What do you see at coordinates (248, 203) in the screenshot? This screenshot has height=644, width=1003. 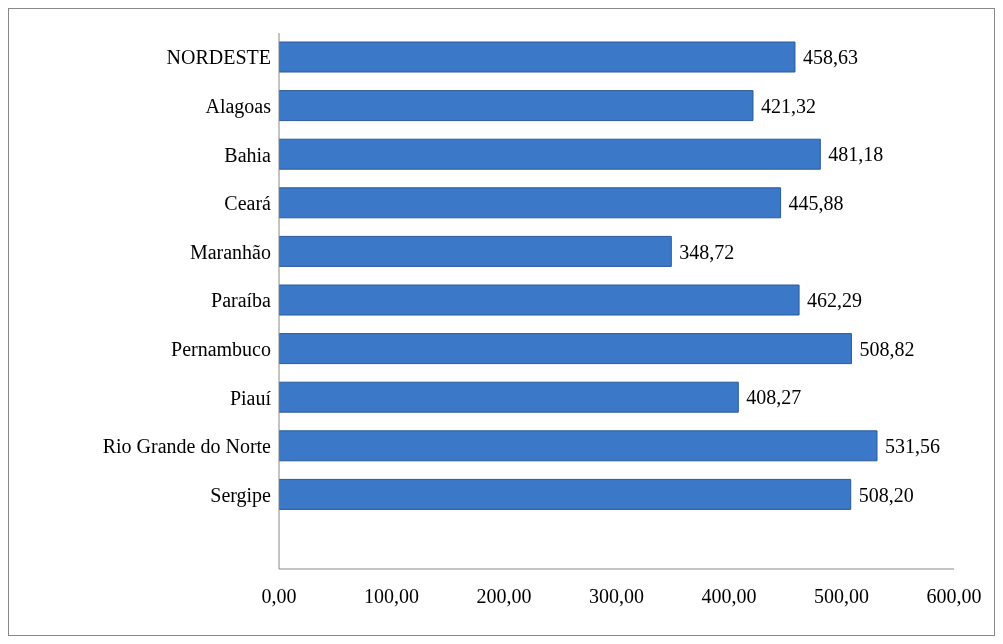 I see `y-tick-label: Ceará` at bounding box center [248, 203].